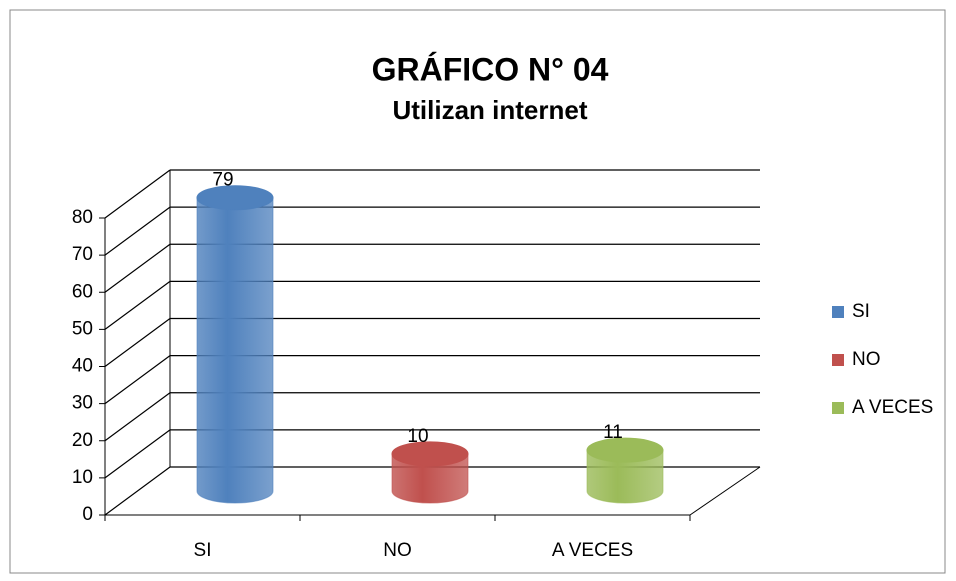  What do you see at coordinates (222, 180) in the screenshot?
I see `value-label: 79` at bounding box center [222, 180].